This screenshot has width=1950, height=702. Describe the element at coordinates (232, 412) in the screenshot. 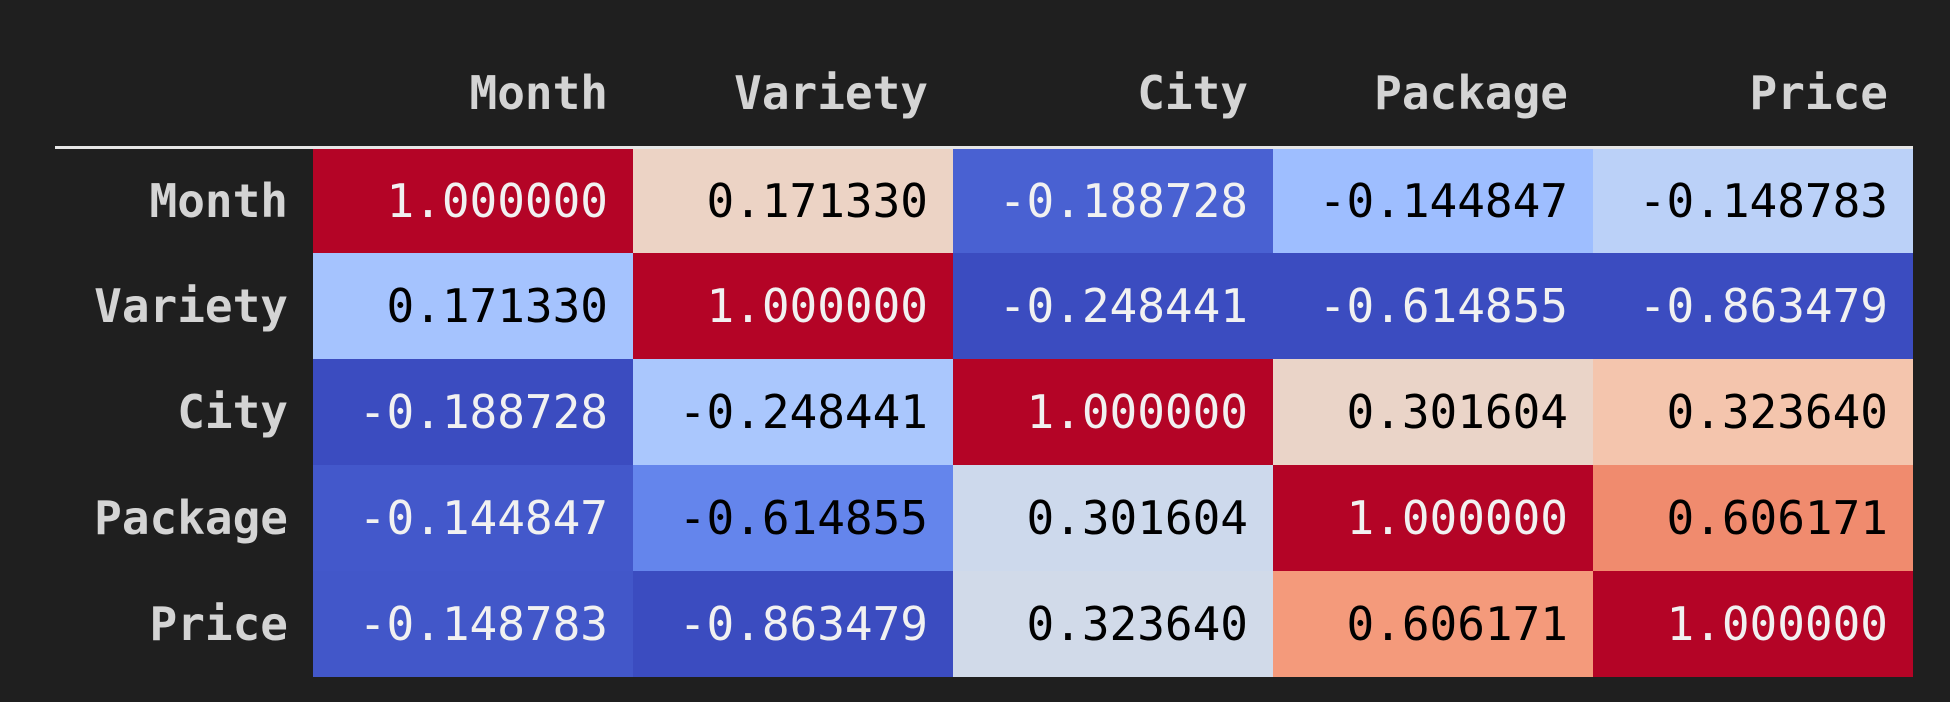

I see `row-header: City` at that location.